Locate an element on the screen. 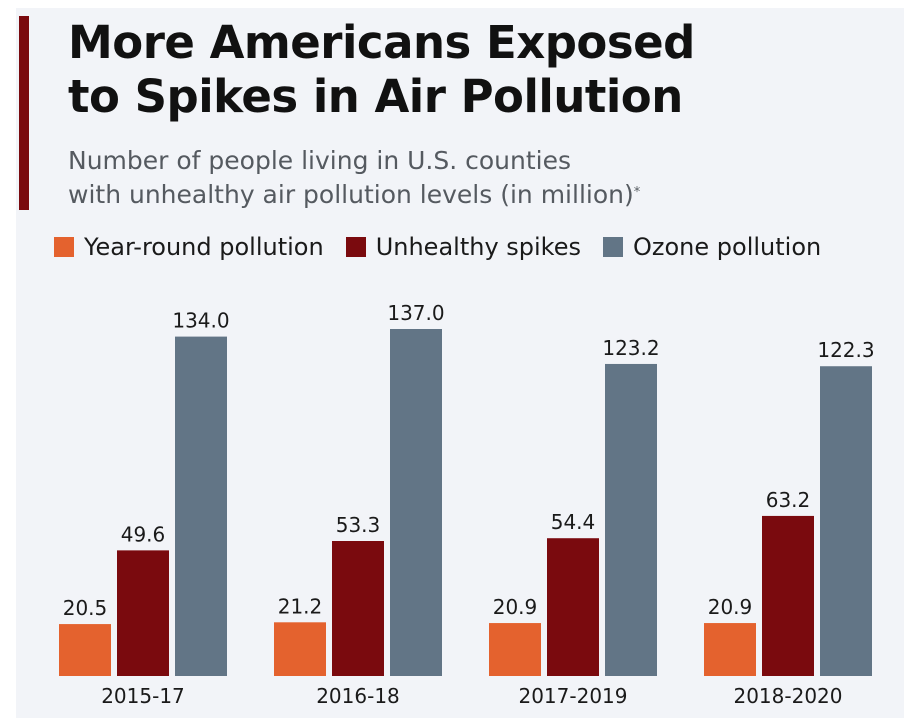 The width and height of the screenshot is (910, 726). category-label-2: 2017-2019 is located at coordinates (572, 696).